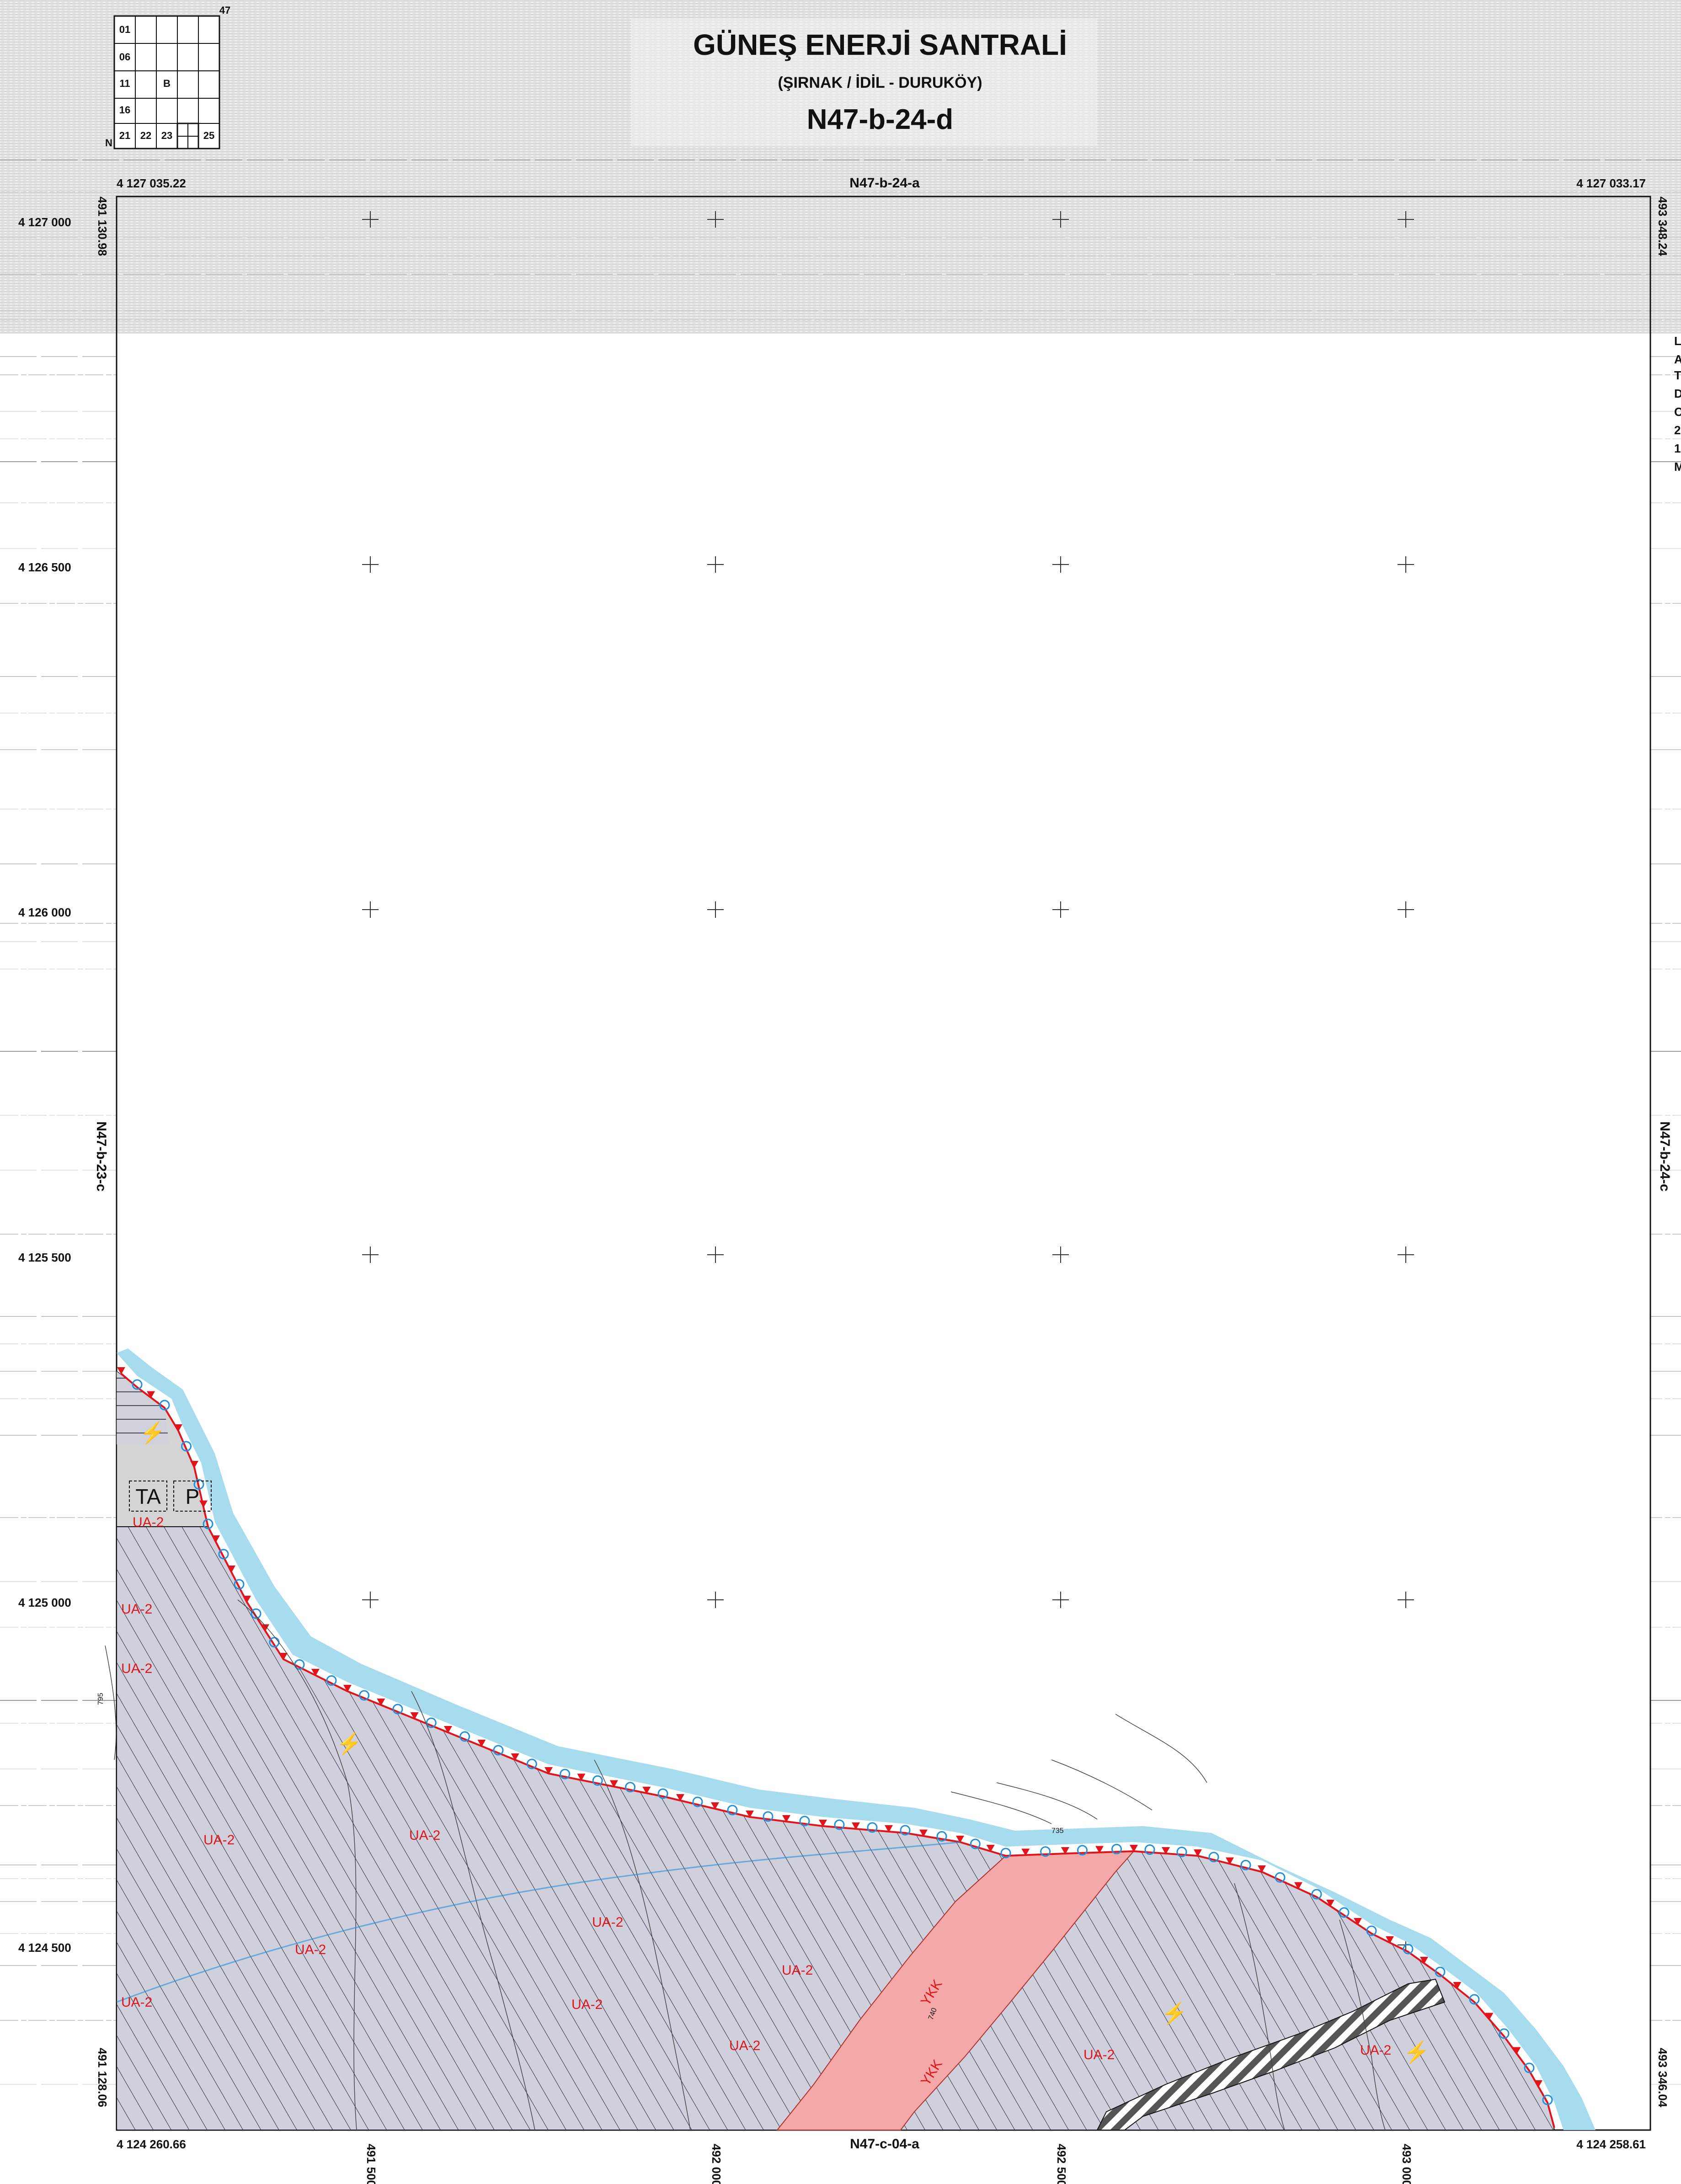  What do you see at coordinates (1677, 375) in the screenshot?
I see `legend-fragment: T` at bounding box center [1677, 375].